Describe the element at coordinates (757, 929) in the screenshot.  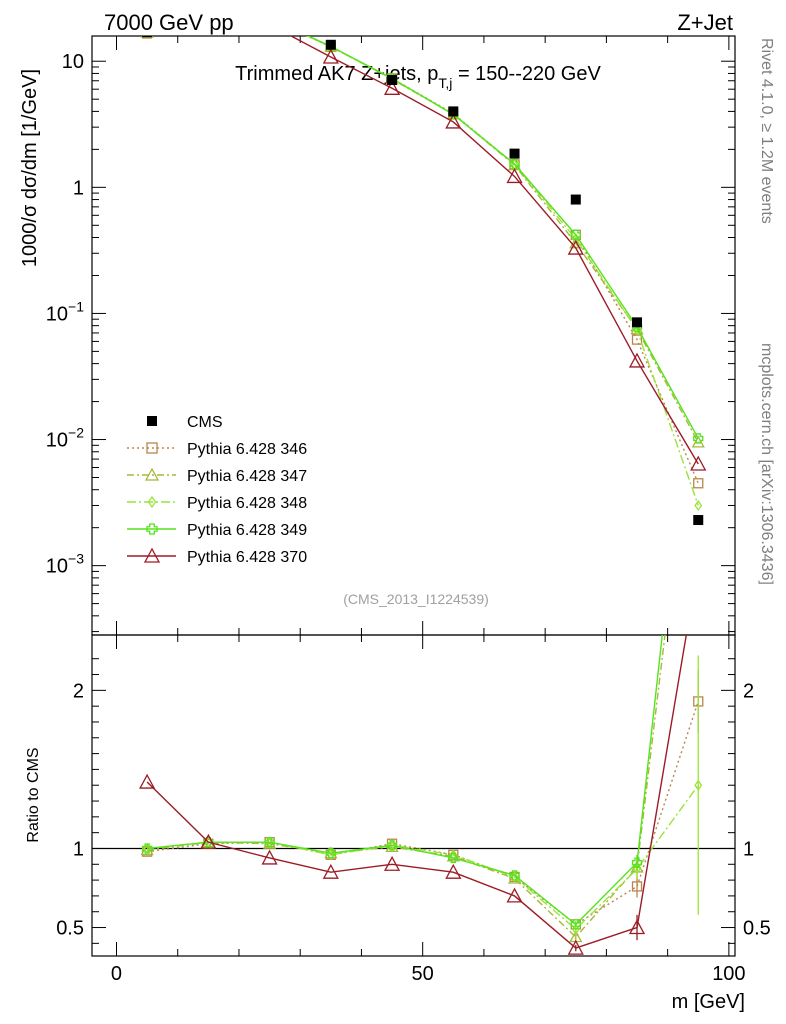
I see `y-tick-label-ratio-right: 0.5` at that location.